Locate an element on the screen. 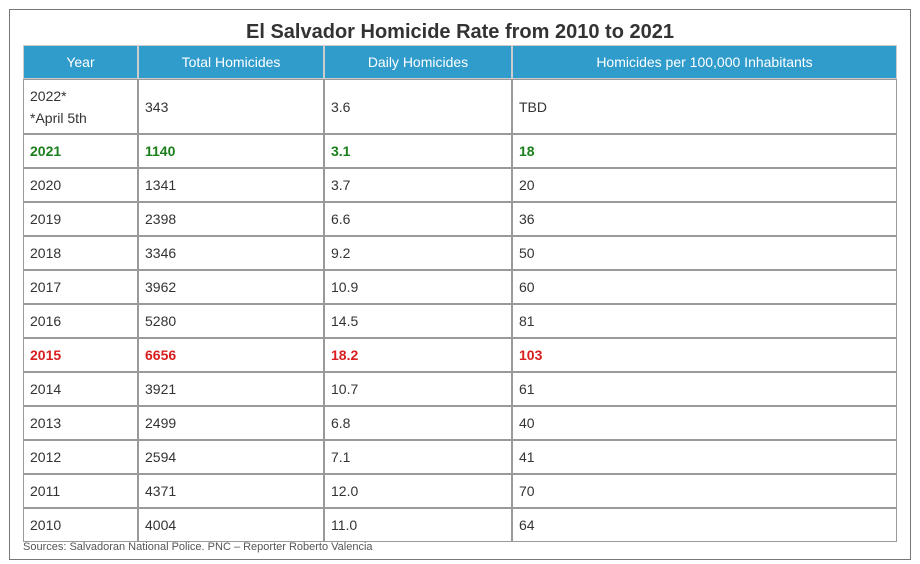 The height and width of the screenshot is (564, 920). table-row: 2020 1341 3.7 20 is located at coordinates (460, 185).